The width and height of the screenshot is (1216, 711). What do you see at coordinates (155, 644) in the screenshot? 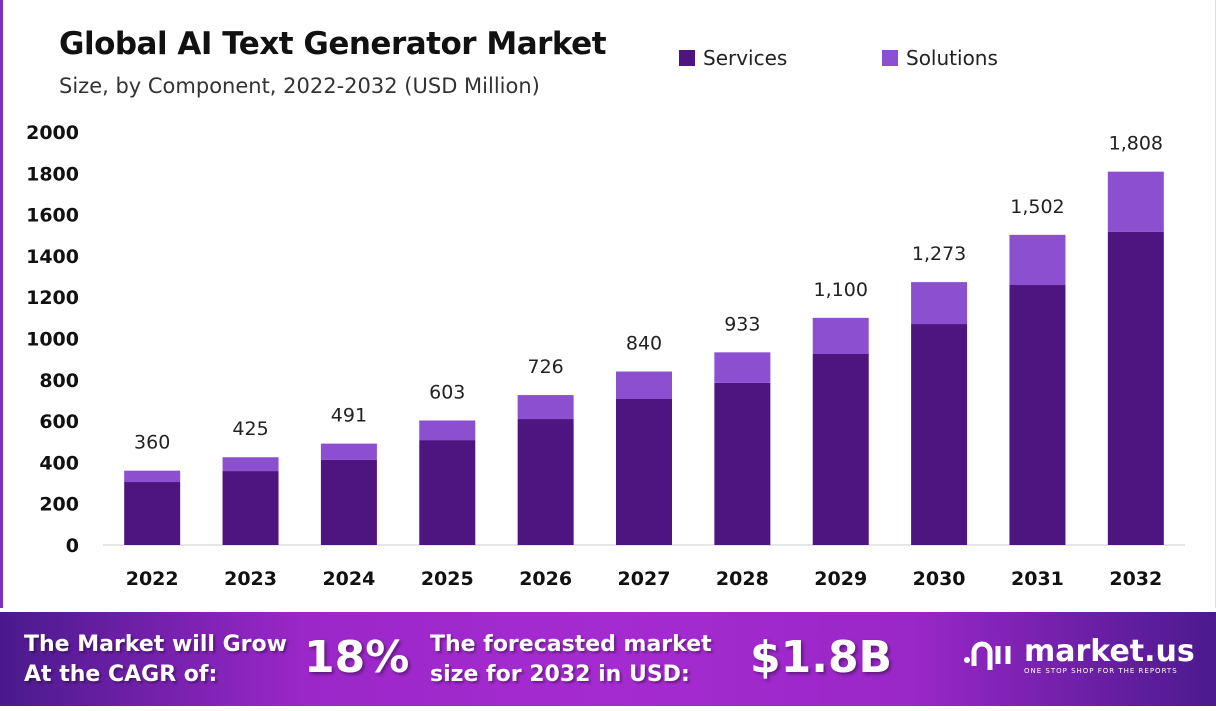
I see `cagr-text-line: The Market will Grow` at bounding box center [155, 644].